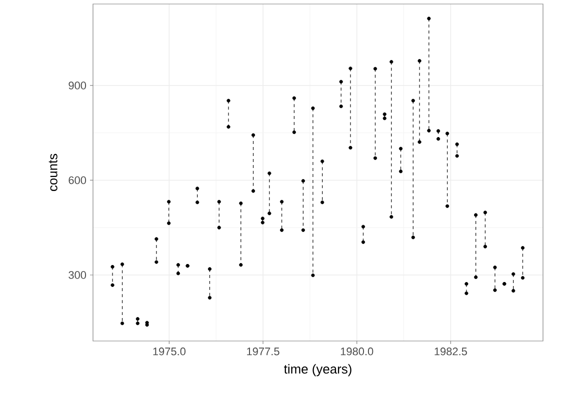 The height and width of the screenshot is (393, 568). What do you see at coordinates (318, 370) in the screenshot?
I see `x-axis-title: time (years)` at bounding box center [318, 370].